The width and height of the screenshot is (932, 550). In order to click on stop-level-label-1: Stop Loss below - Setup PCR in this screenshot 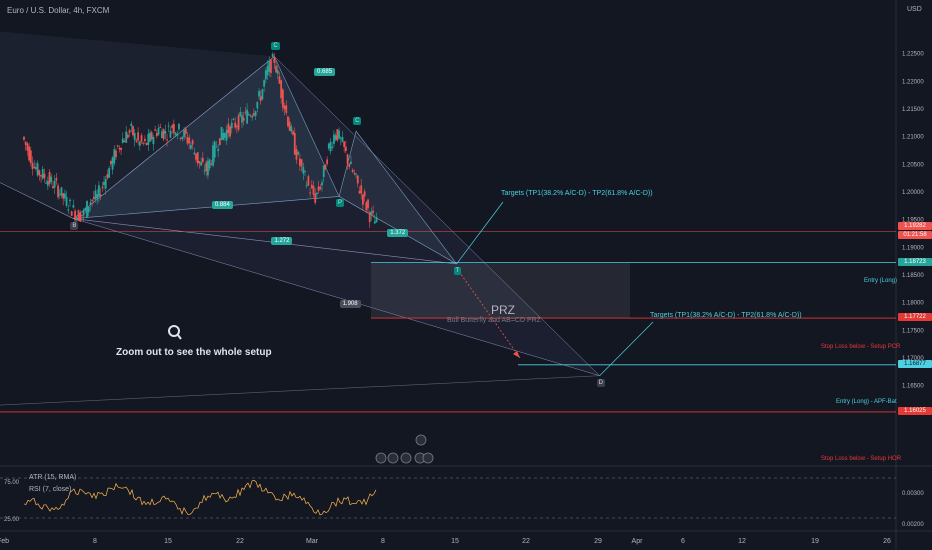, I will do `click(861, 347)`.